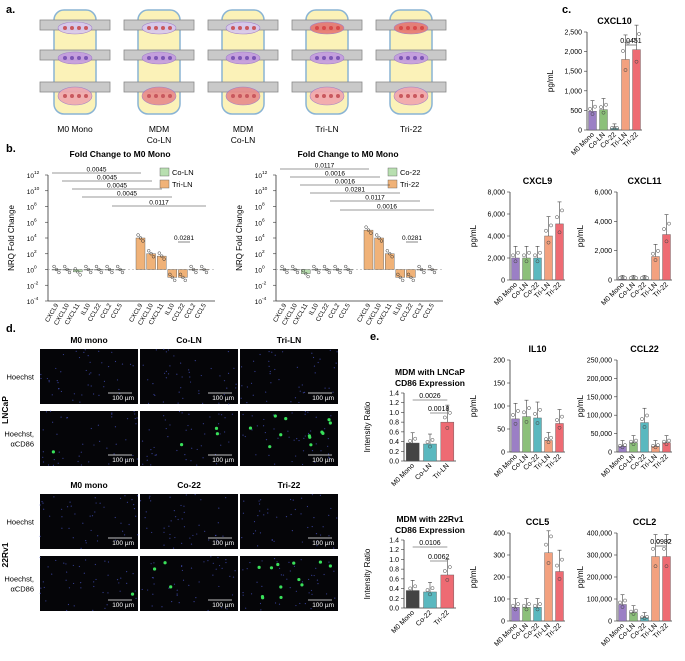 This screenshot has height=661, width=685. I want to click on well-diagram: Tri-22, so click(411, 71).